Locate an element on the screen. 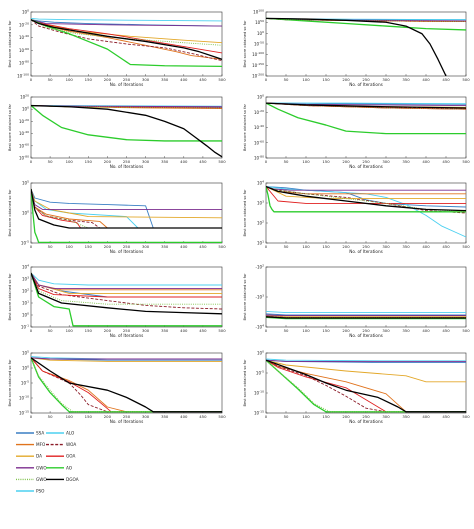  legend-label: PSO is located at coordinates (40, 491).